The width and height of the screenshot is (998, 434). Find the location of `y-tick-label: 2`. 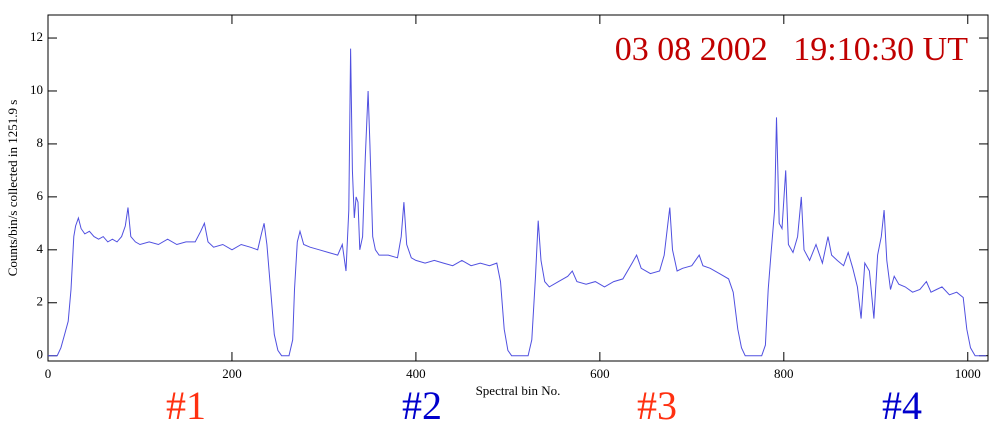

y-tick-label: 2 is located at coordinates (40, 301).